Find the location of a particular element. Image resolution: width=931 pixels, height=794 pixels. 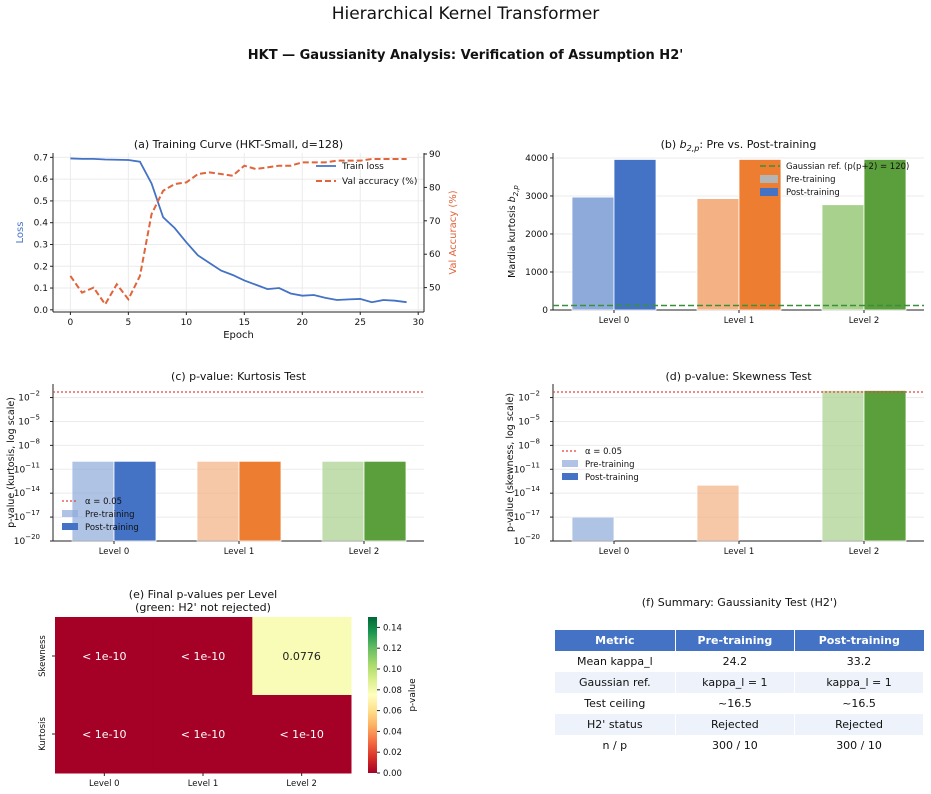

x-tick-label: 10 is located at coordinates (187, 323).